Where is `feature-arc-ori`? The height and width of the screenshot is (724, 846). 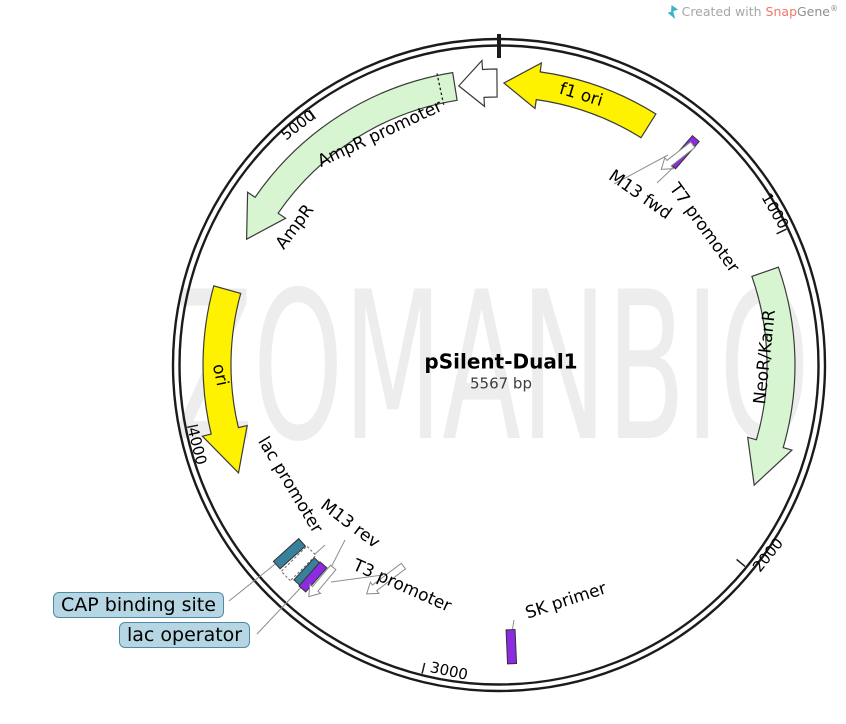 feature-arc-ori is located at coordinates (224, 380).